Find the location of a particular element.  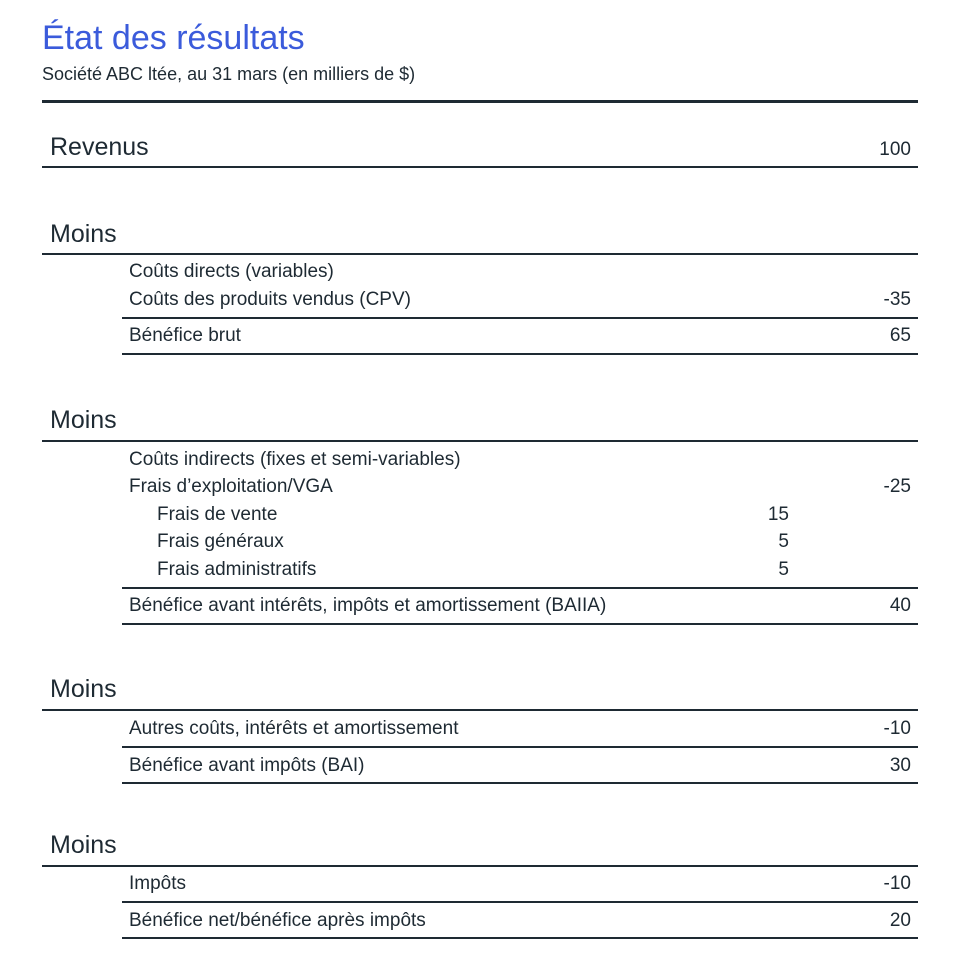

page-title: État des résultats is located at coordinates (173, 38).